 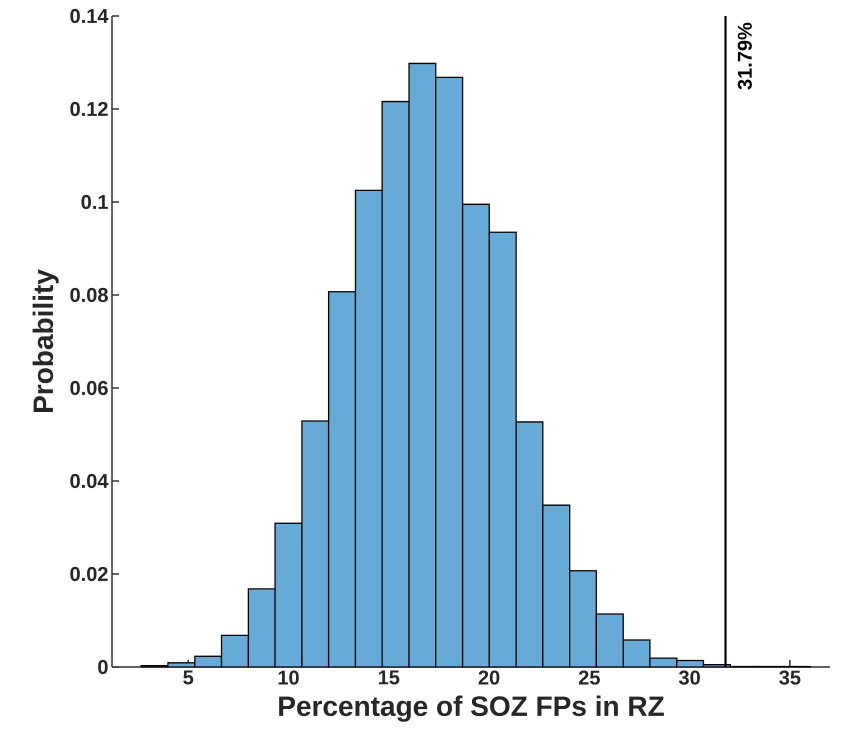 What do you see at coordinates (89, 388) in the screenshot?
I see `y-tick-label: 0.06` at bounding box center [89, 388].